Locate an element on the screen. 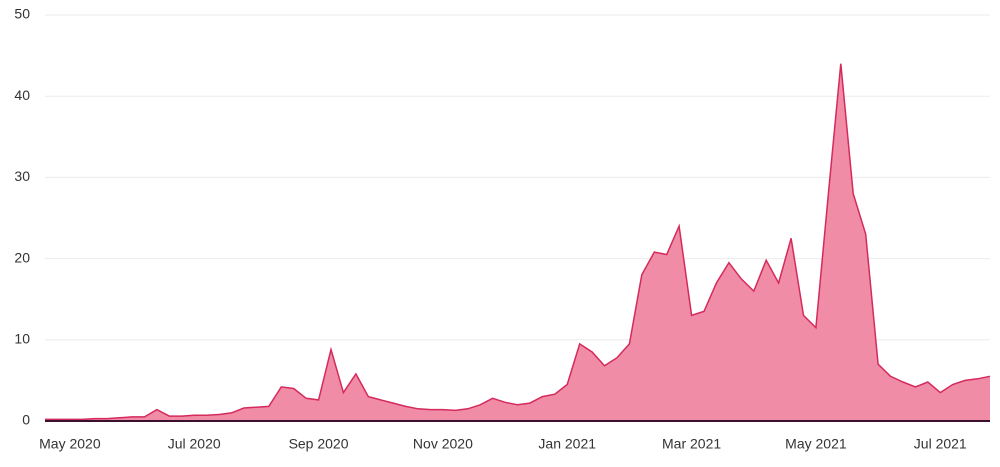 This screenshot has width=1000, height=467. y-tick-label: 50 is located at coordinates (22, 14).